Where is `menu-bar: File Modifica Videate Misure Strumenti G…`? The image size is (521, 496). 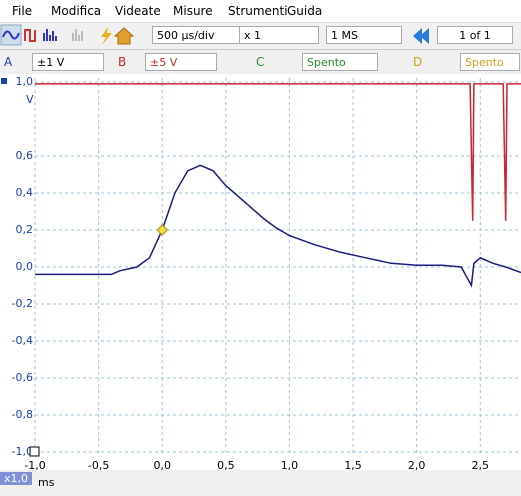 menu-bar: File Modifica Videate Misure Strumenti G… is located at coordinates (260, 11).